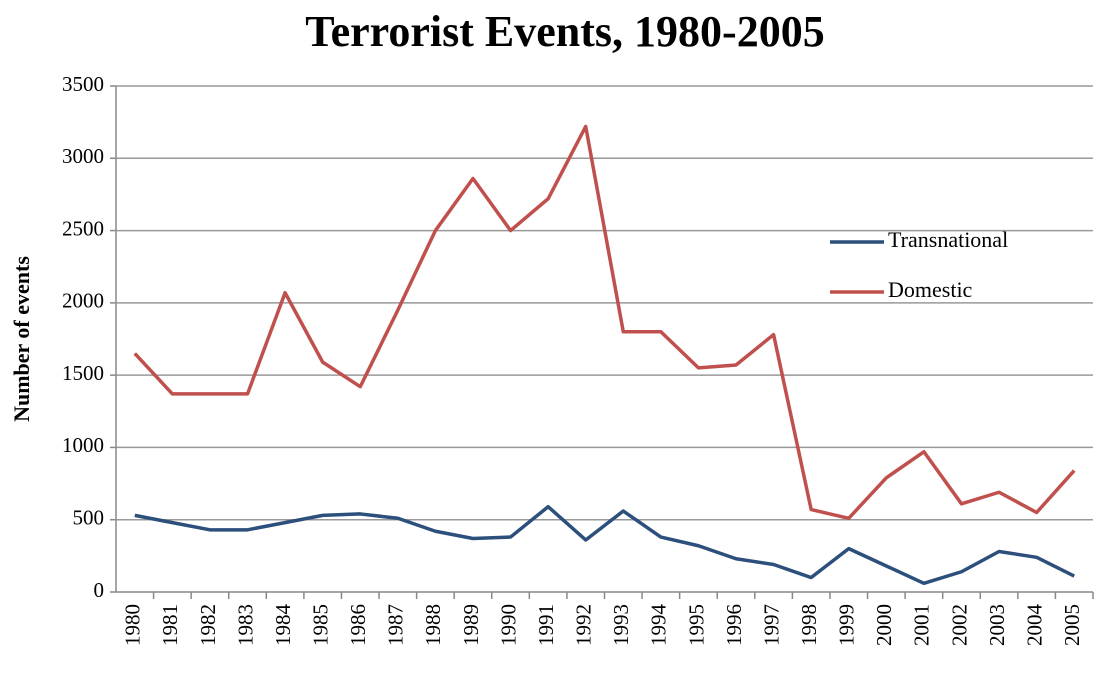 The width and height of the screenshot is (1096, 678). I want to click on x-tick-label: 1992, so click(584, 625).